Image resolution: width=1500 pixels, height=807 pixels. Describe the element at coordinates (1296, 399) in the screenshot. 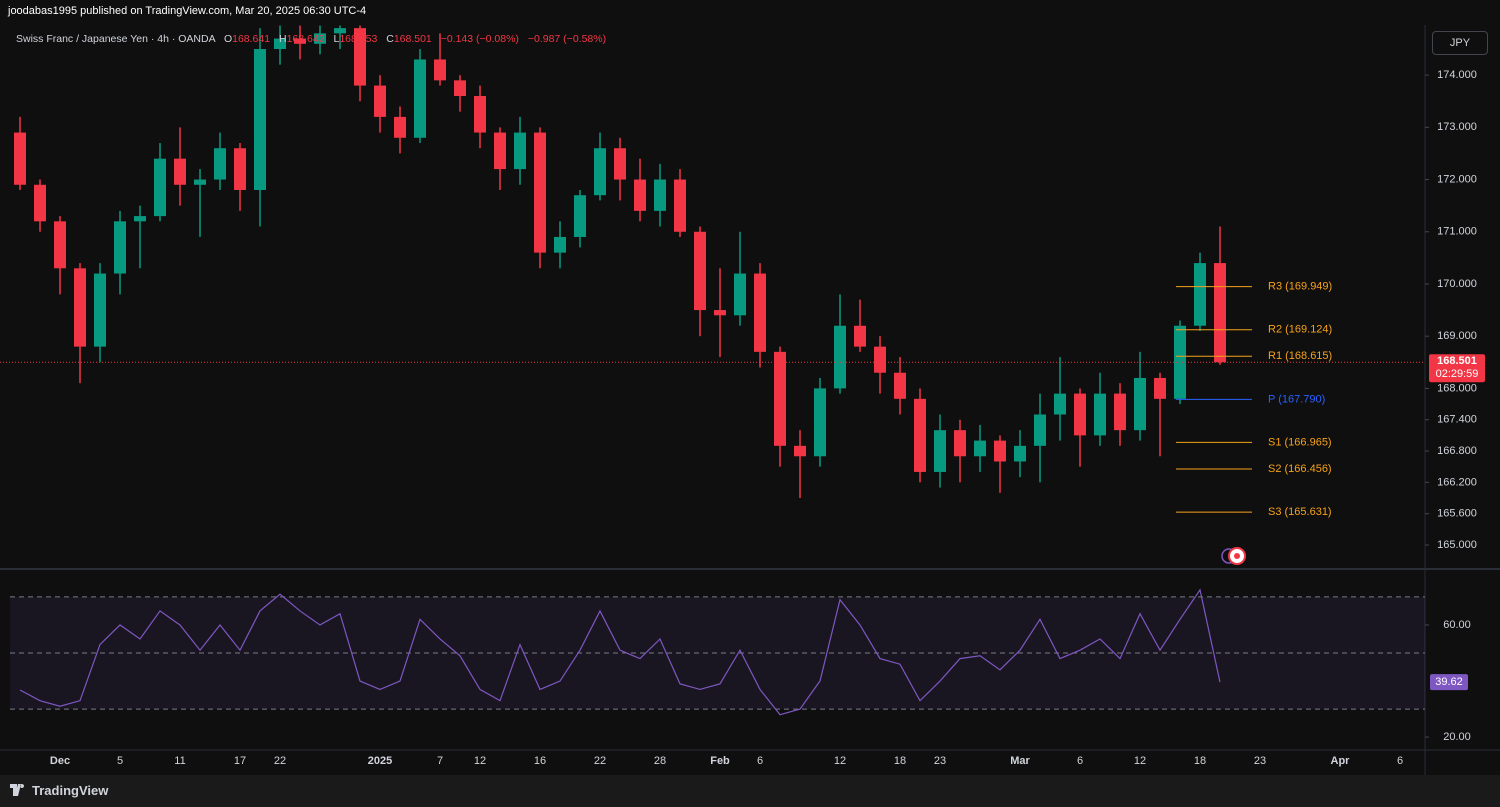

I see `pivot-label: P (167.790)` at that location.